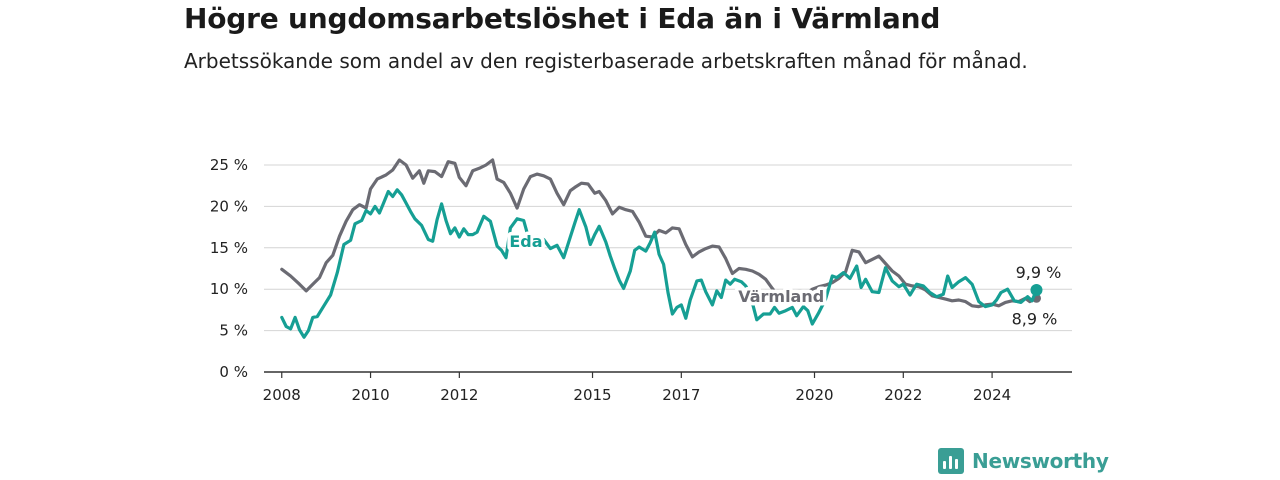 The image size is (1280, 480). Describe the element at coordinates (785, 280) in the screenshot. I see `label-layer: Värmland Eda 9,9 % 8,9 %` at that location.